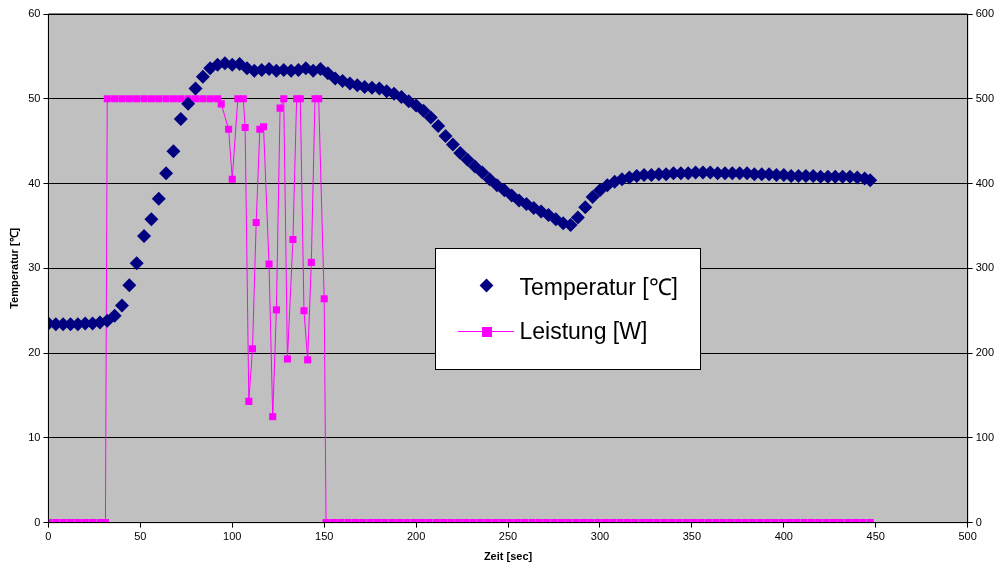  What do you see at coordinates (875, 536) in the screenshot?
I see `x-tick-label: 450` at bounding box center [875, 536].